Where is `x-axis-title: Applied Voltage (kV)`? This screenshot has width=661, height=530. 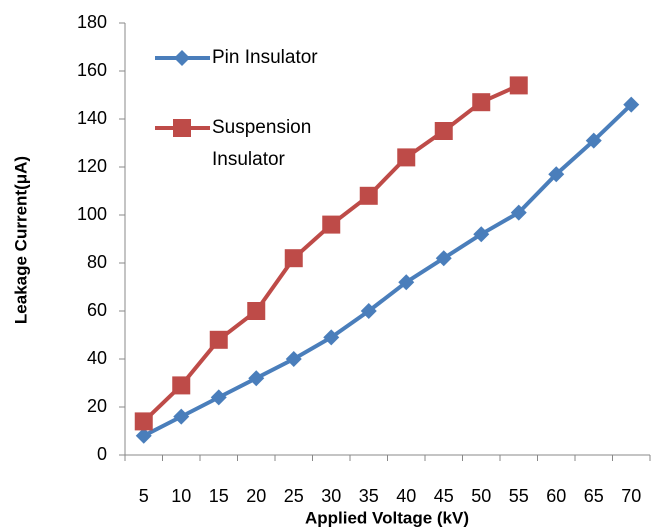
x-axis-title: Applied Voltage (kV) is located at coordinates (387, 517).